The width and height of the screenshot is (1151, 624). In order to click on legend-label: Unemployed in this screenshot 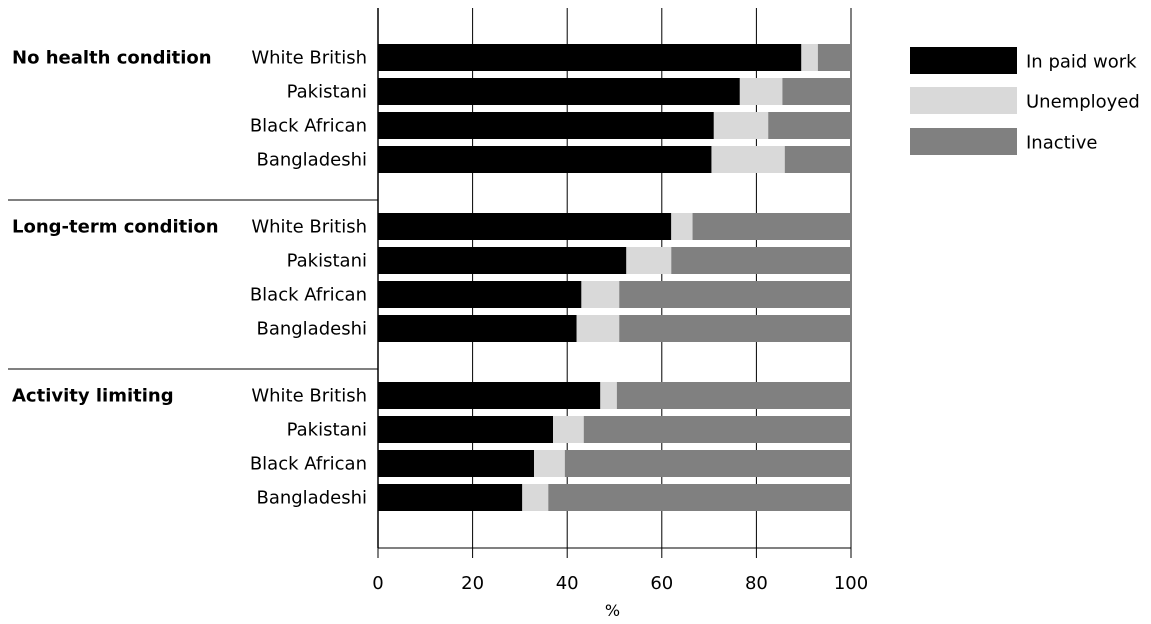, I will do `click(1083, 102)`.